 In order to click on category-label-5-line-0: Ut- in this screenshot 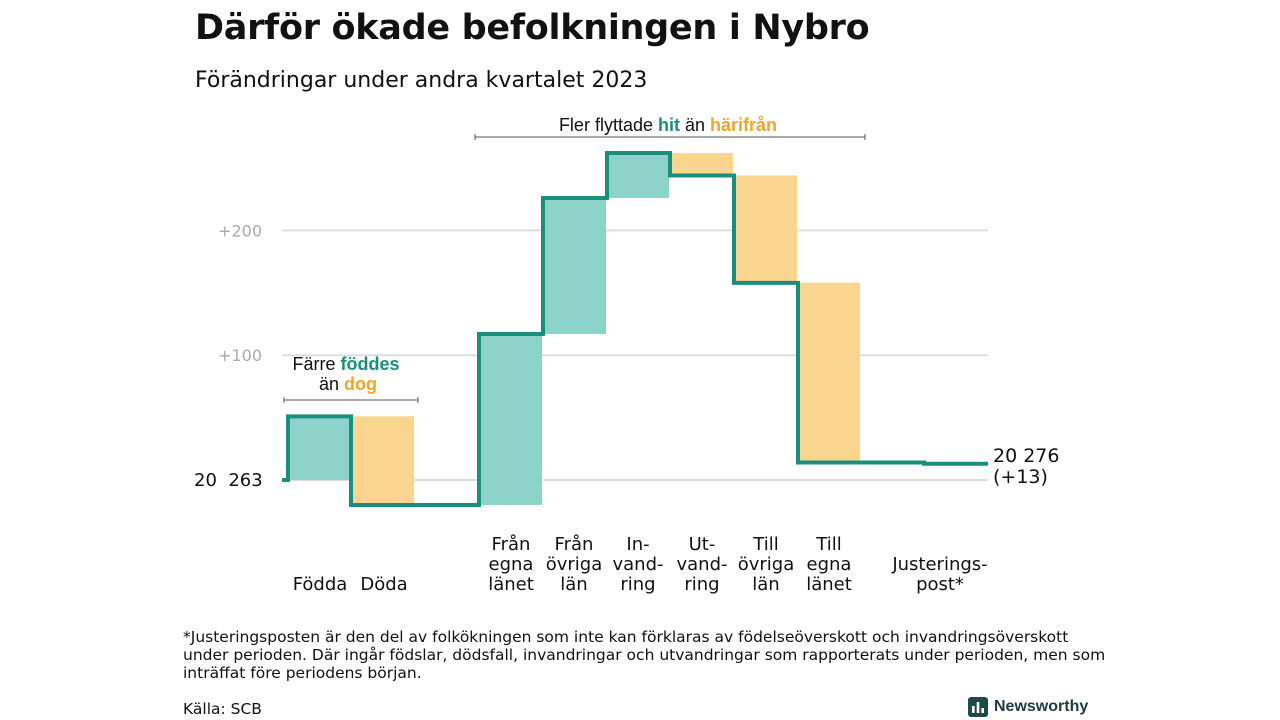, I will do `click(702, 544)`.